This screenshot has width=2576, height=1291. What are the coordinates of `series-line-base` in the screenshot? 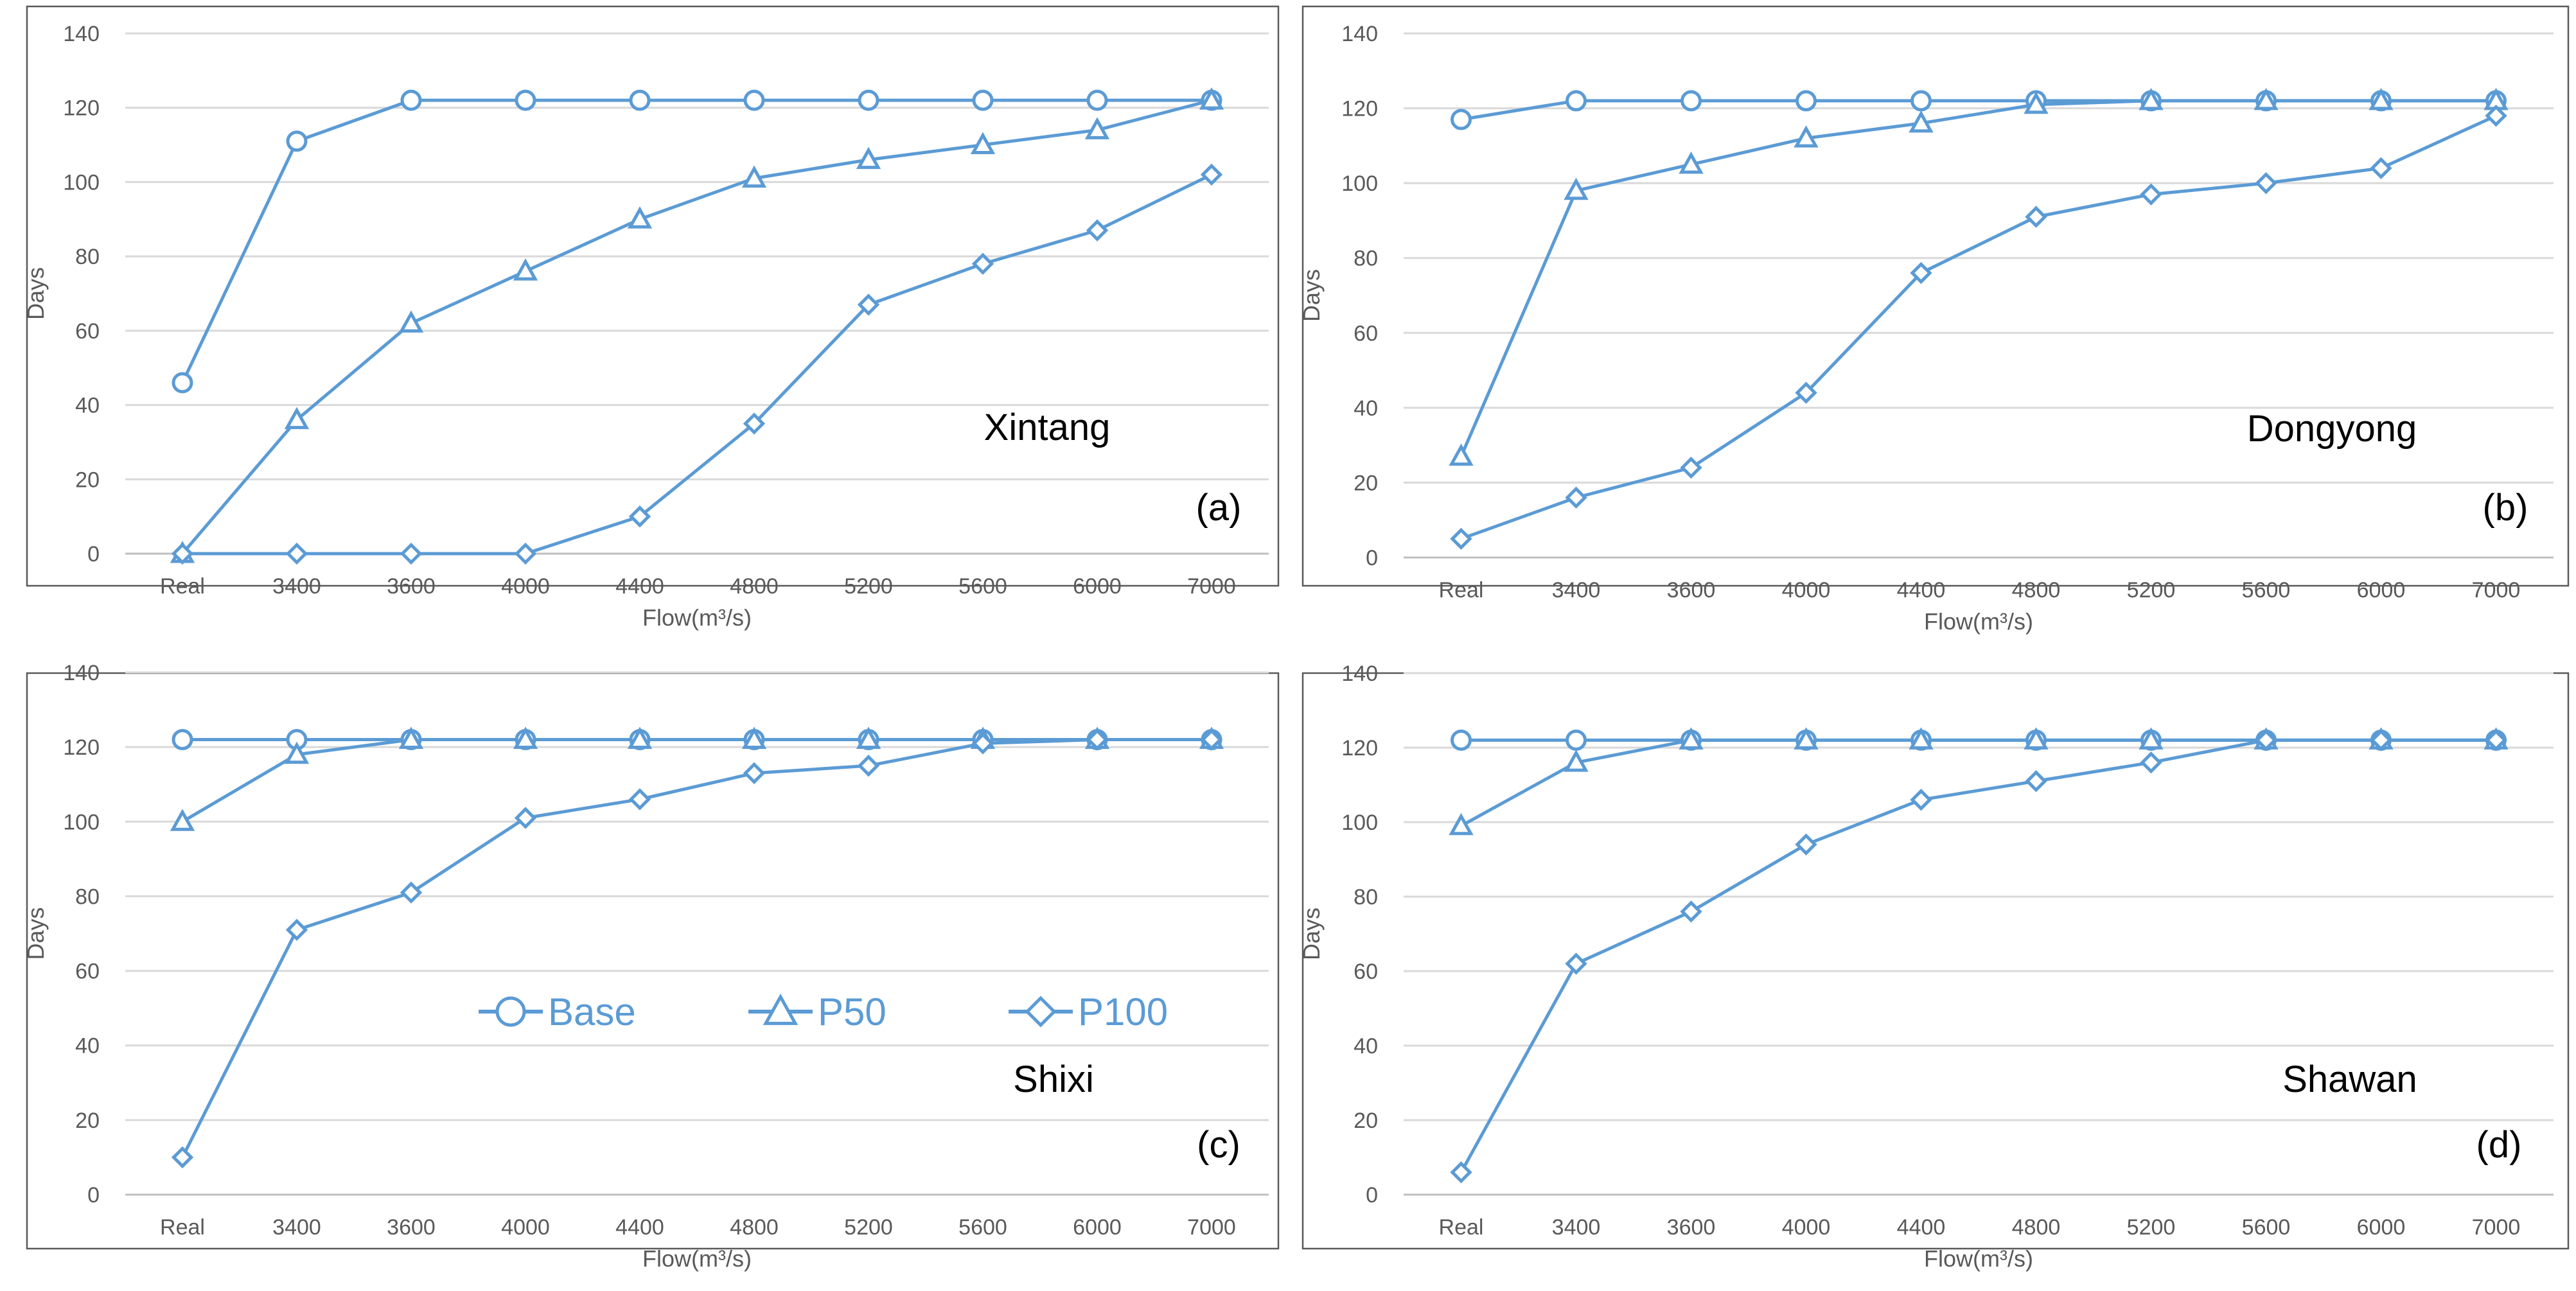 It's located at (1978, 110).